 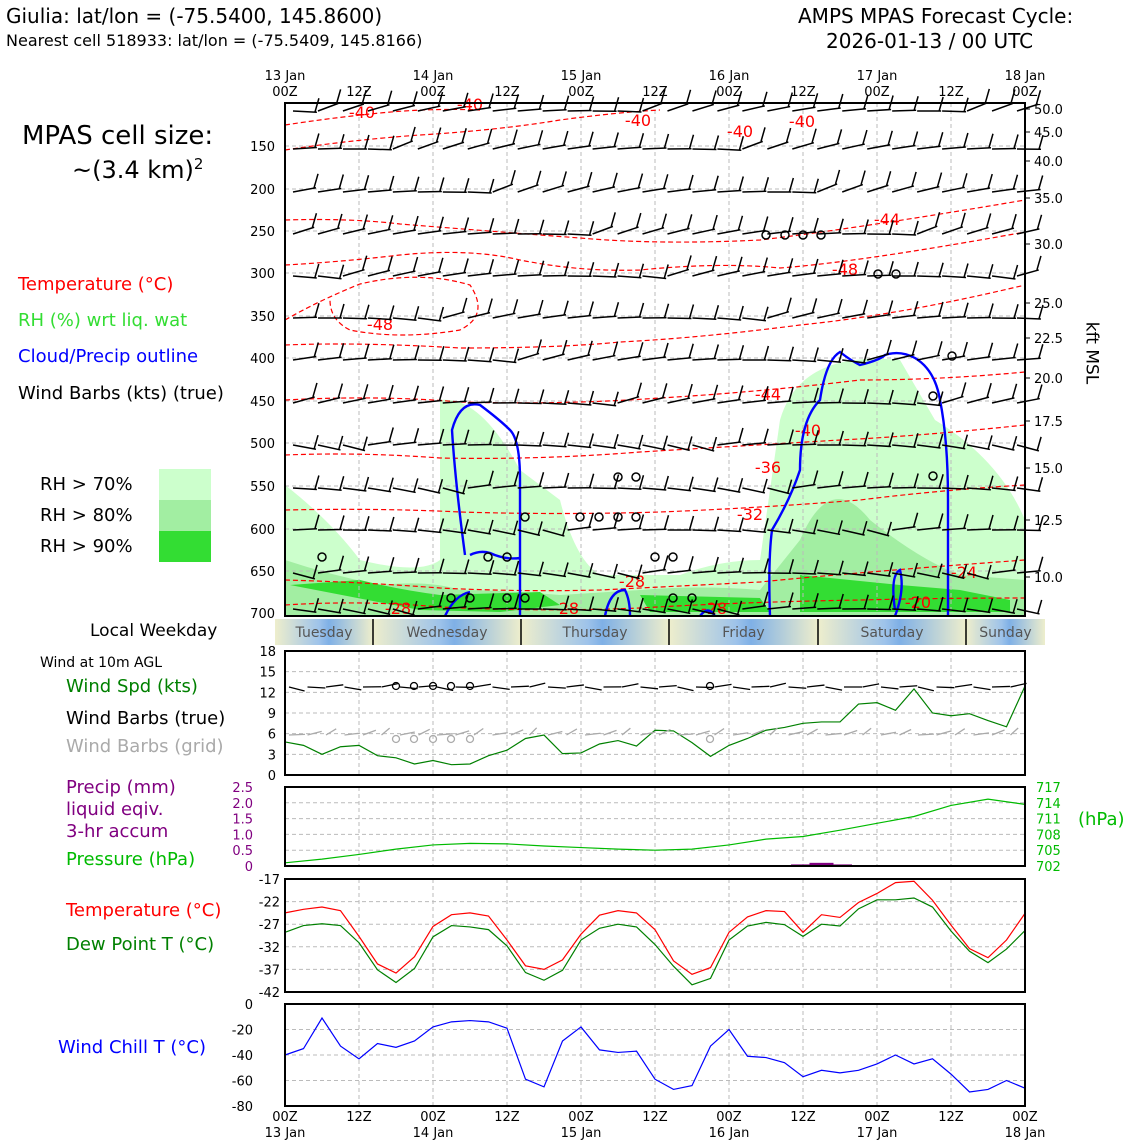 I want to click on pressure-tick-label: 250, so click(x=262, y=232).